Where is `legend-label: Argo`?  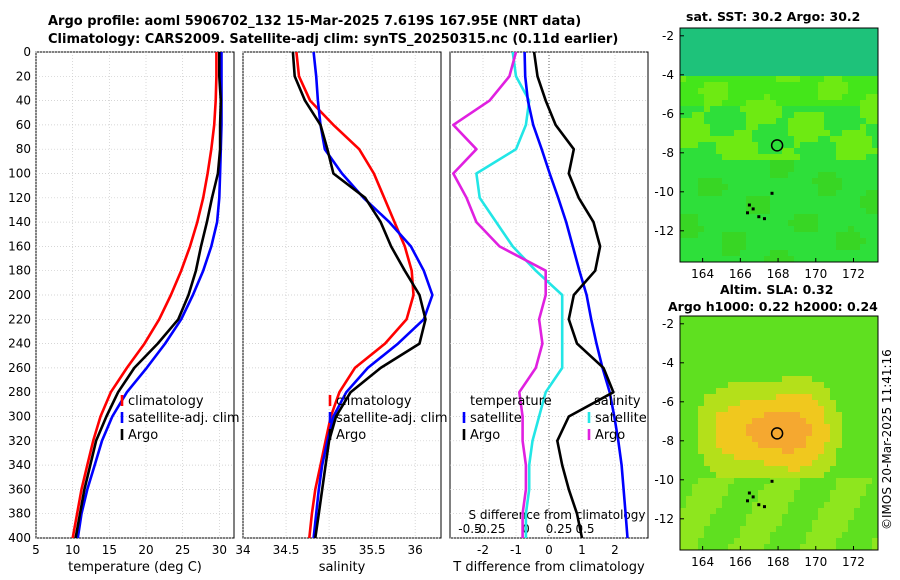 legend-label: Argo is located at coordinates (143, 435).